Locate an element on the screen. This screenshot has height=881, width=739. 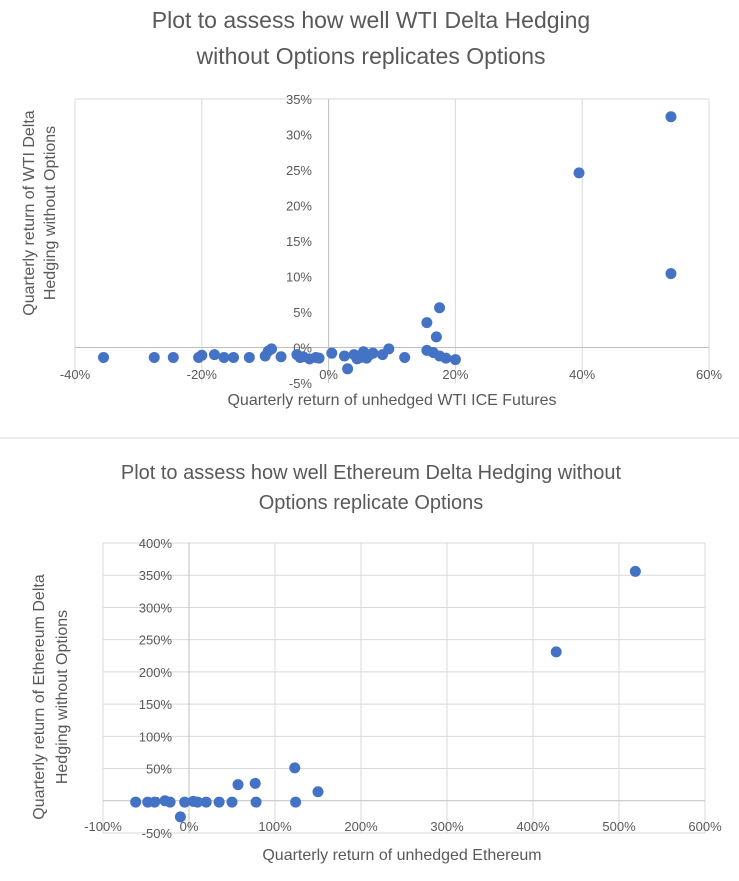
chart2-x-tick-label: 400% is located at coordinates (533, 826).